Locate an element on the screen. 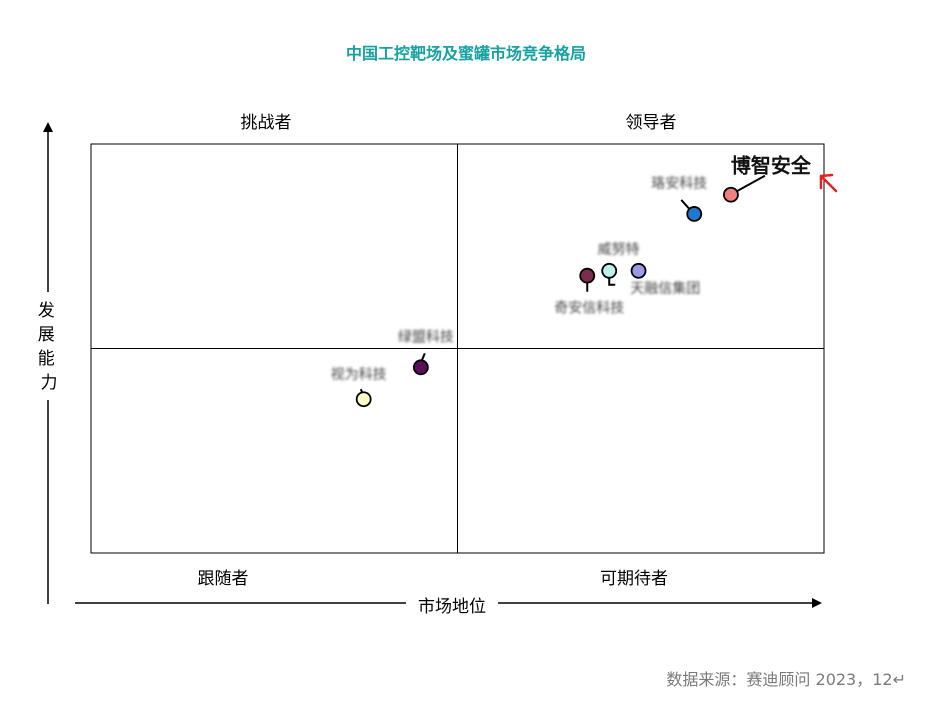 The height and width of the screenshot is (725, 930). y-axis-label: 发 展 能 力 is located at coordinates (49, 347).